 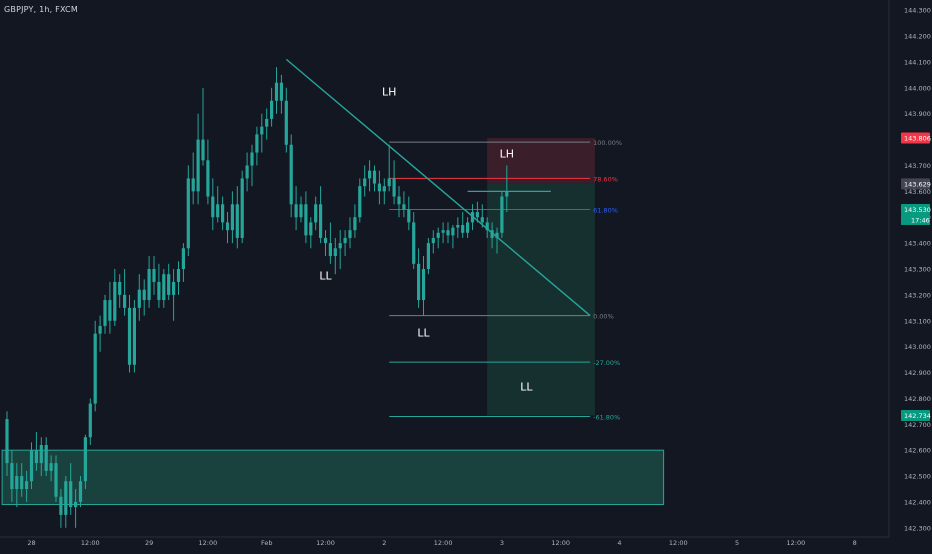 What do you see at coordinates (605, 210) in the screenshot?
I see `fib-level-label: 61.80%` at bounding box center [605, 210].